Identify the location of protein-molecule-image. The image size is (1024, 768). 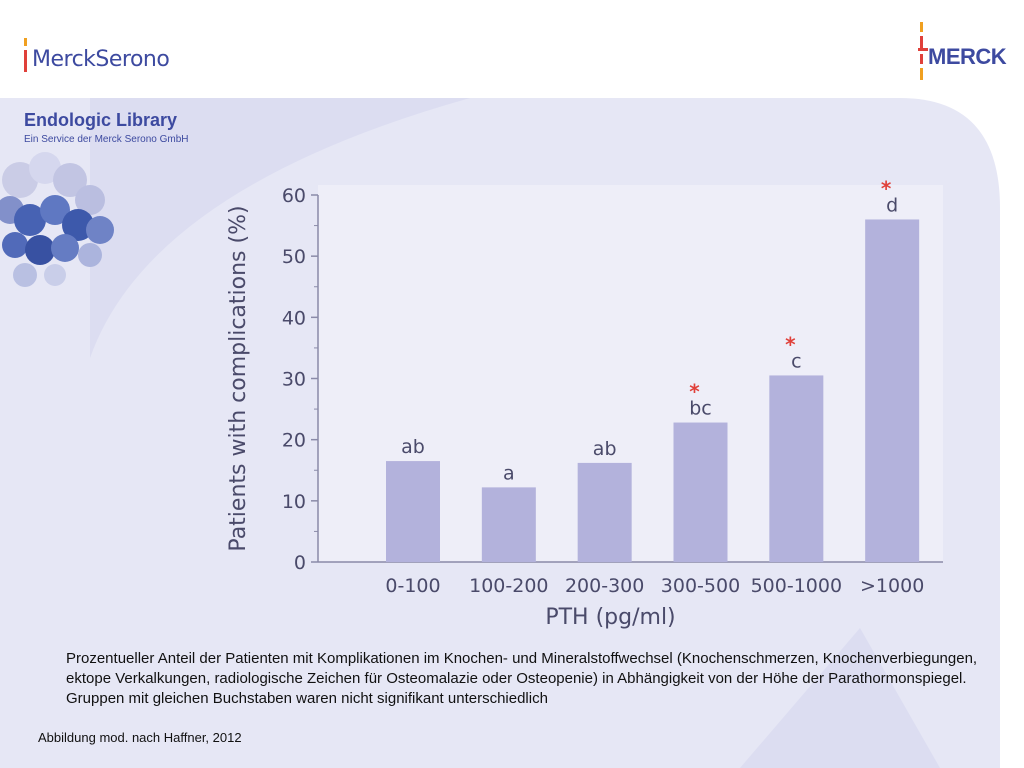
(57, 219).